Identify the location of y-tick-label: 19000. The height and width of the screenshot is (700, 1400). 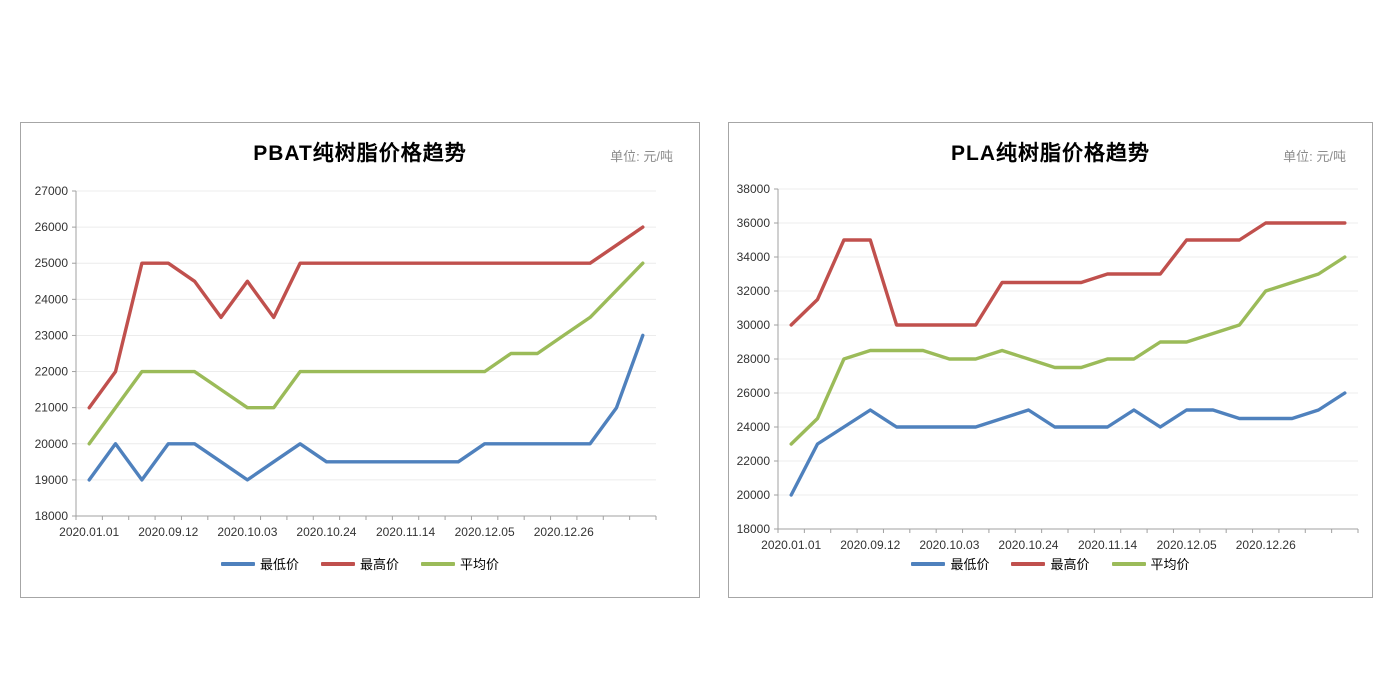
(52, 480).